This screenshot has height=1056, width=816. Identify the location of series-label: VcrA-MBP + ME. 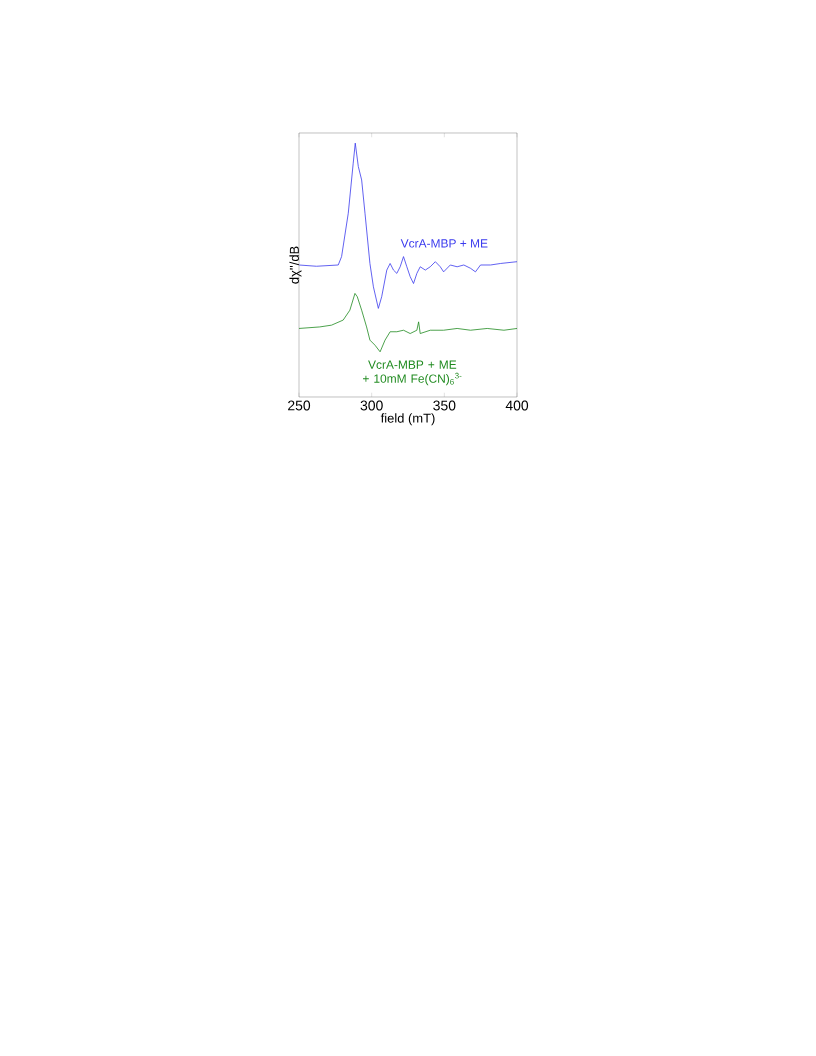
(444, 243).